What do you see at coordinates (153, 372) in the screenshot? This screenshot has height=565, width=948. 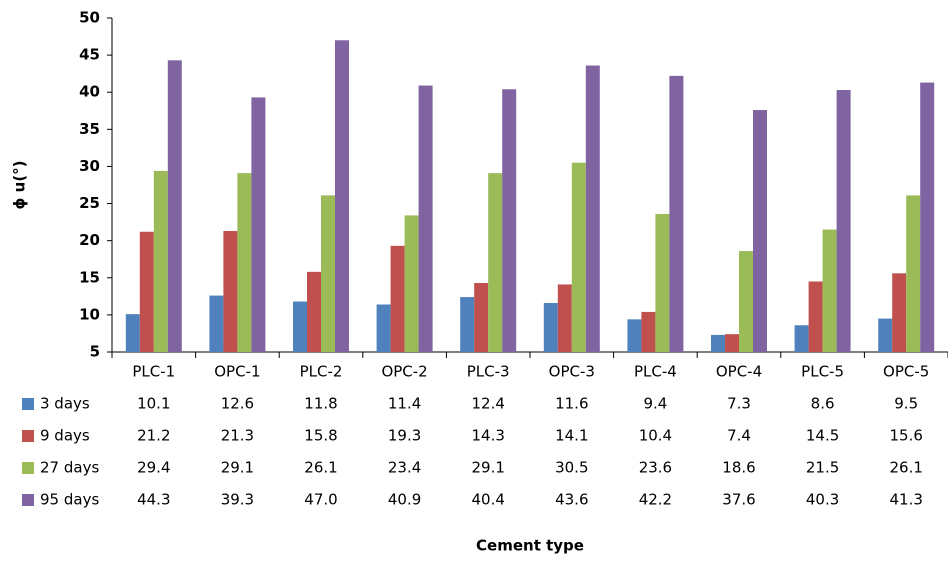 I see `x-tick-label: PLC-1` at bounding box center [153, 372].